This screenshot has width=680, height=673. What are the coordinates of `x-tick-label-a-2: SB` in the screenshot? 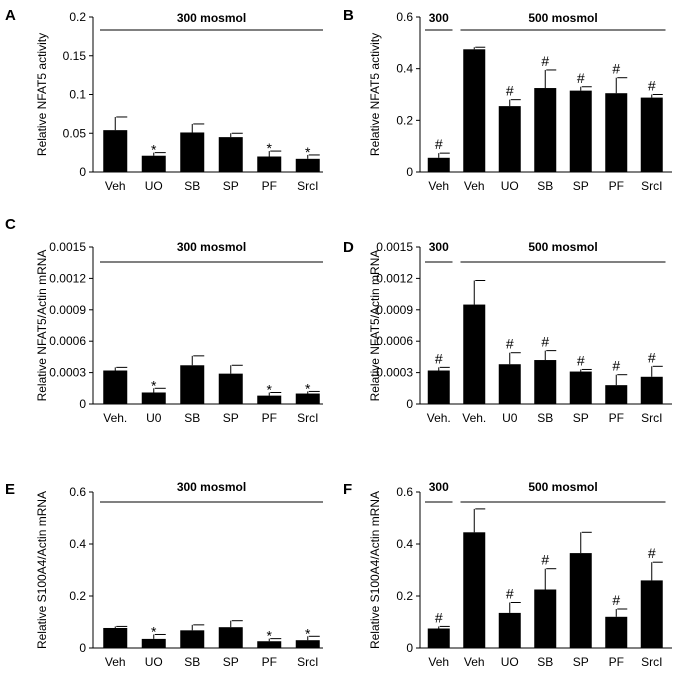 It's located at (192, 186).